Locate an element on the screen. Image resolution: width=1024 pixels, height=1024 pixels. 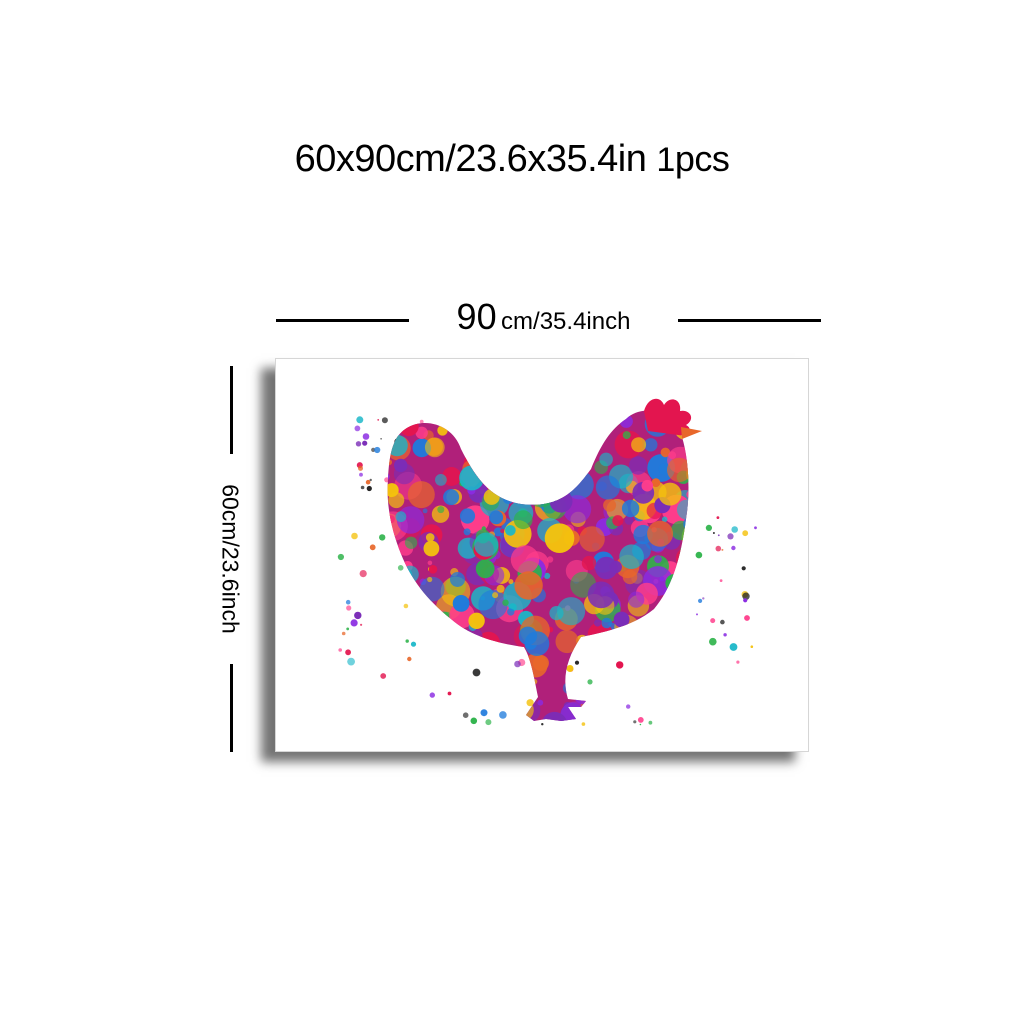
width-number: 90 is located at coordinates (476, 316).